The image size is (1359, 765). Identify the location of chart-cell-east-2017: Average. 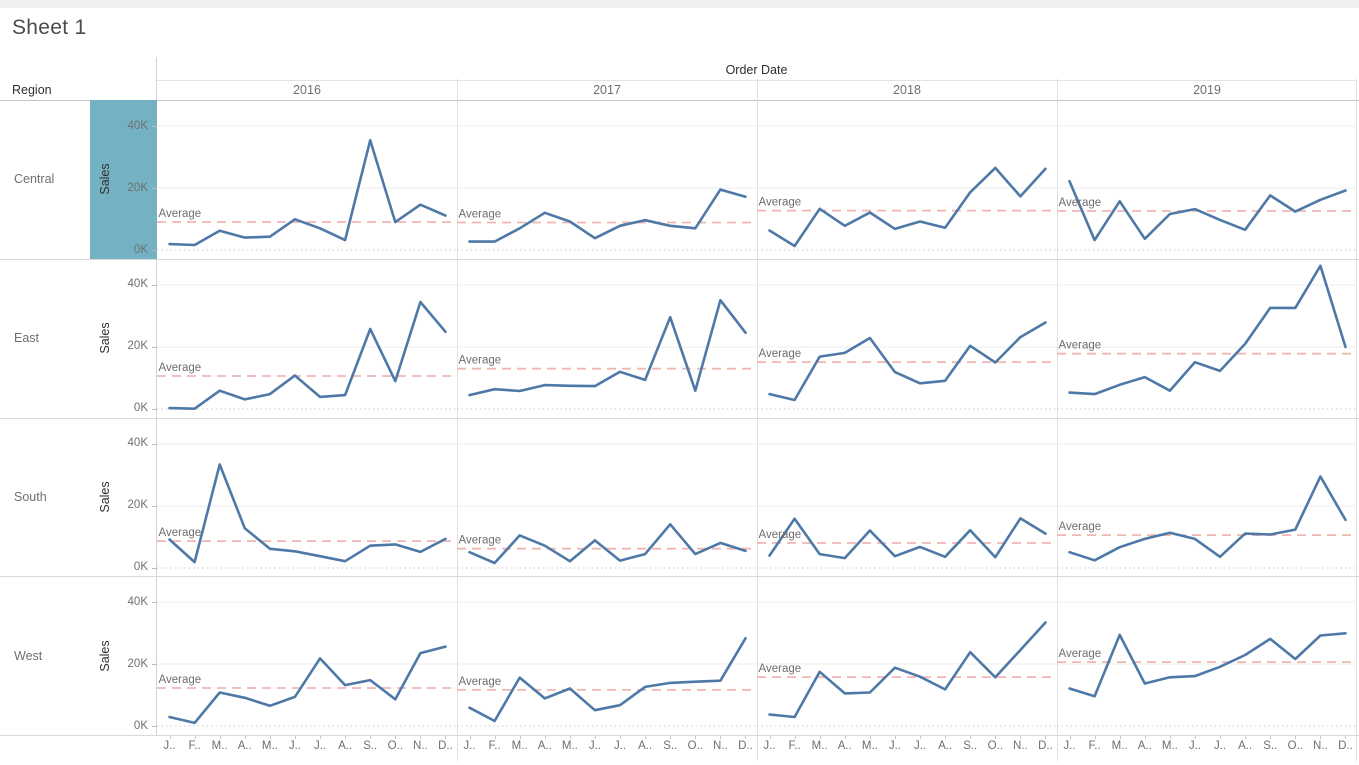
(607, 338).